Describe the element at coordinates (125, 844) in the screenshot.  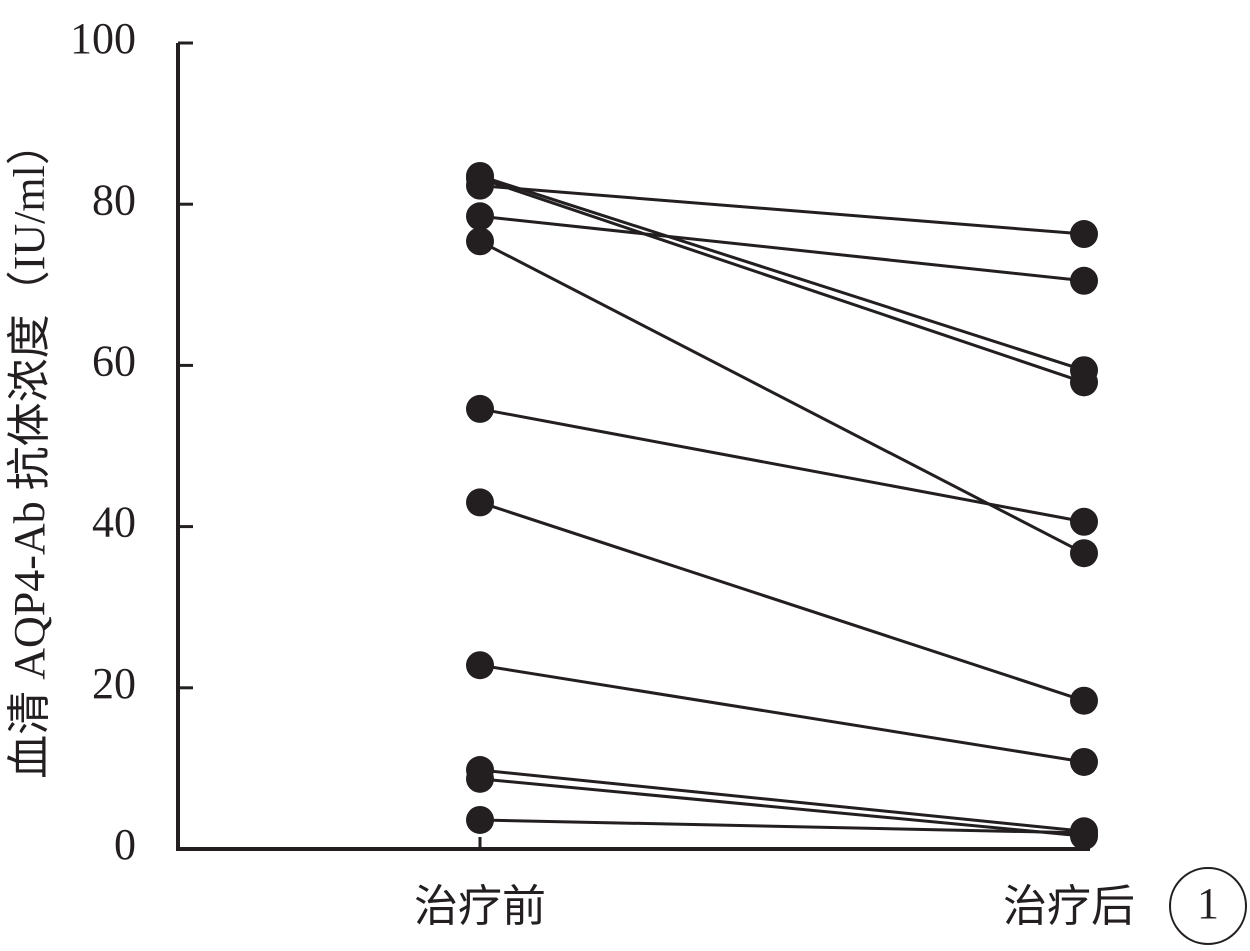
I see `y-tick-label: 0` at that location.